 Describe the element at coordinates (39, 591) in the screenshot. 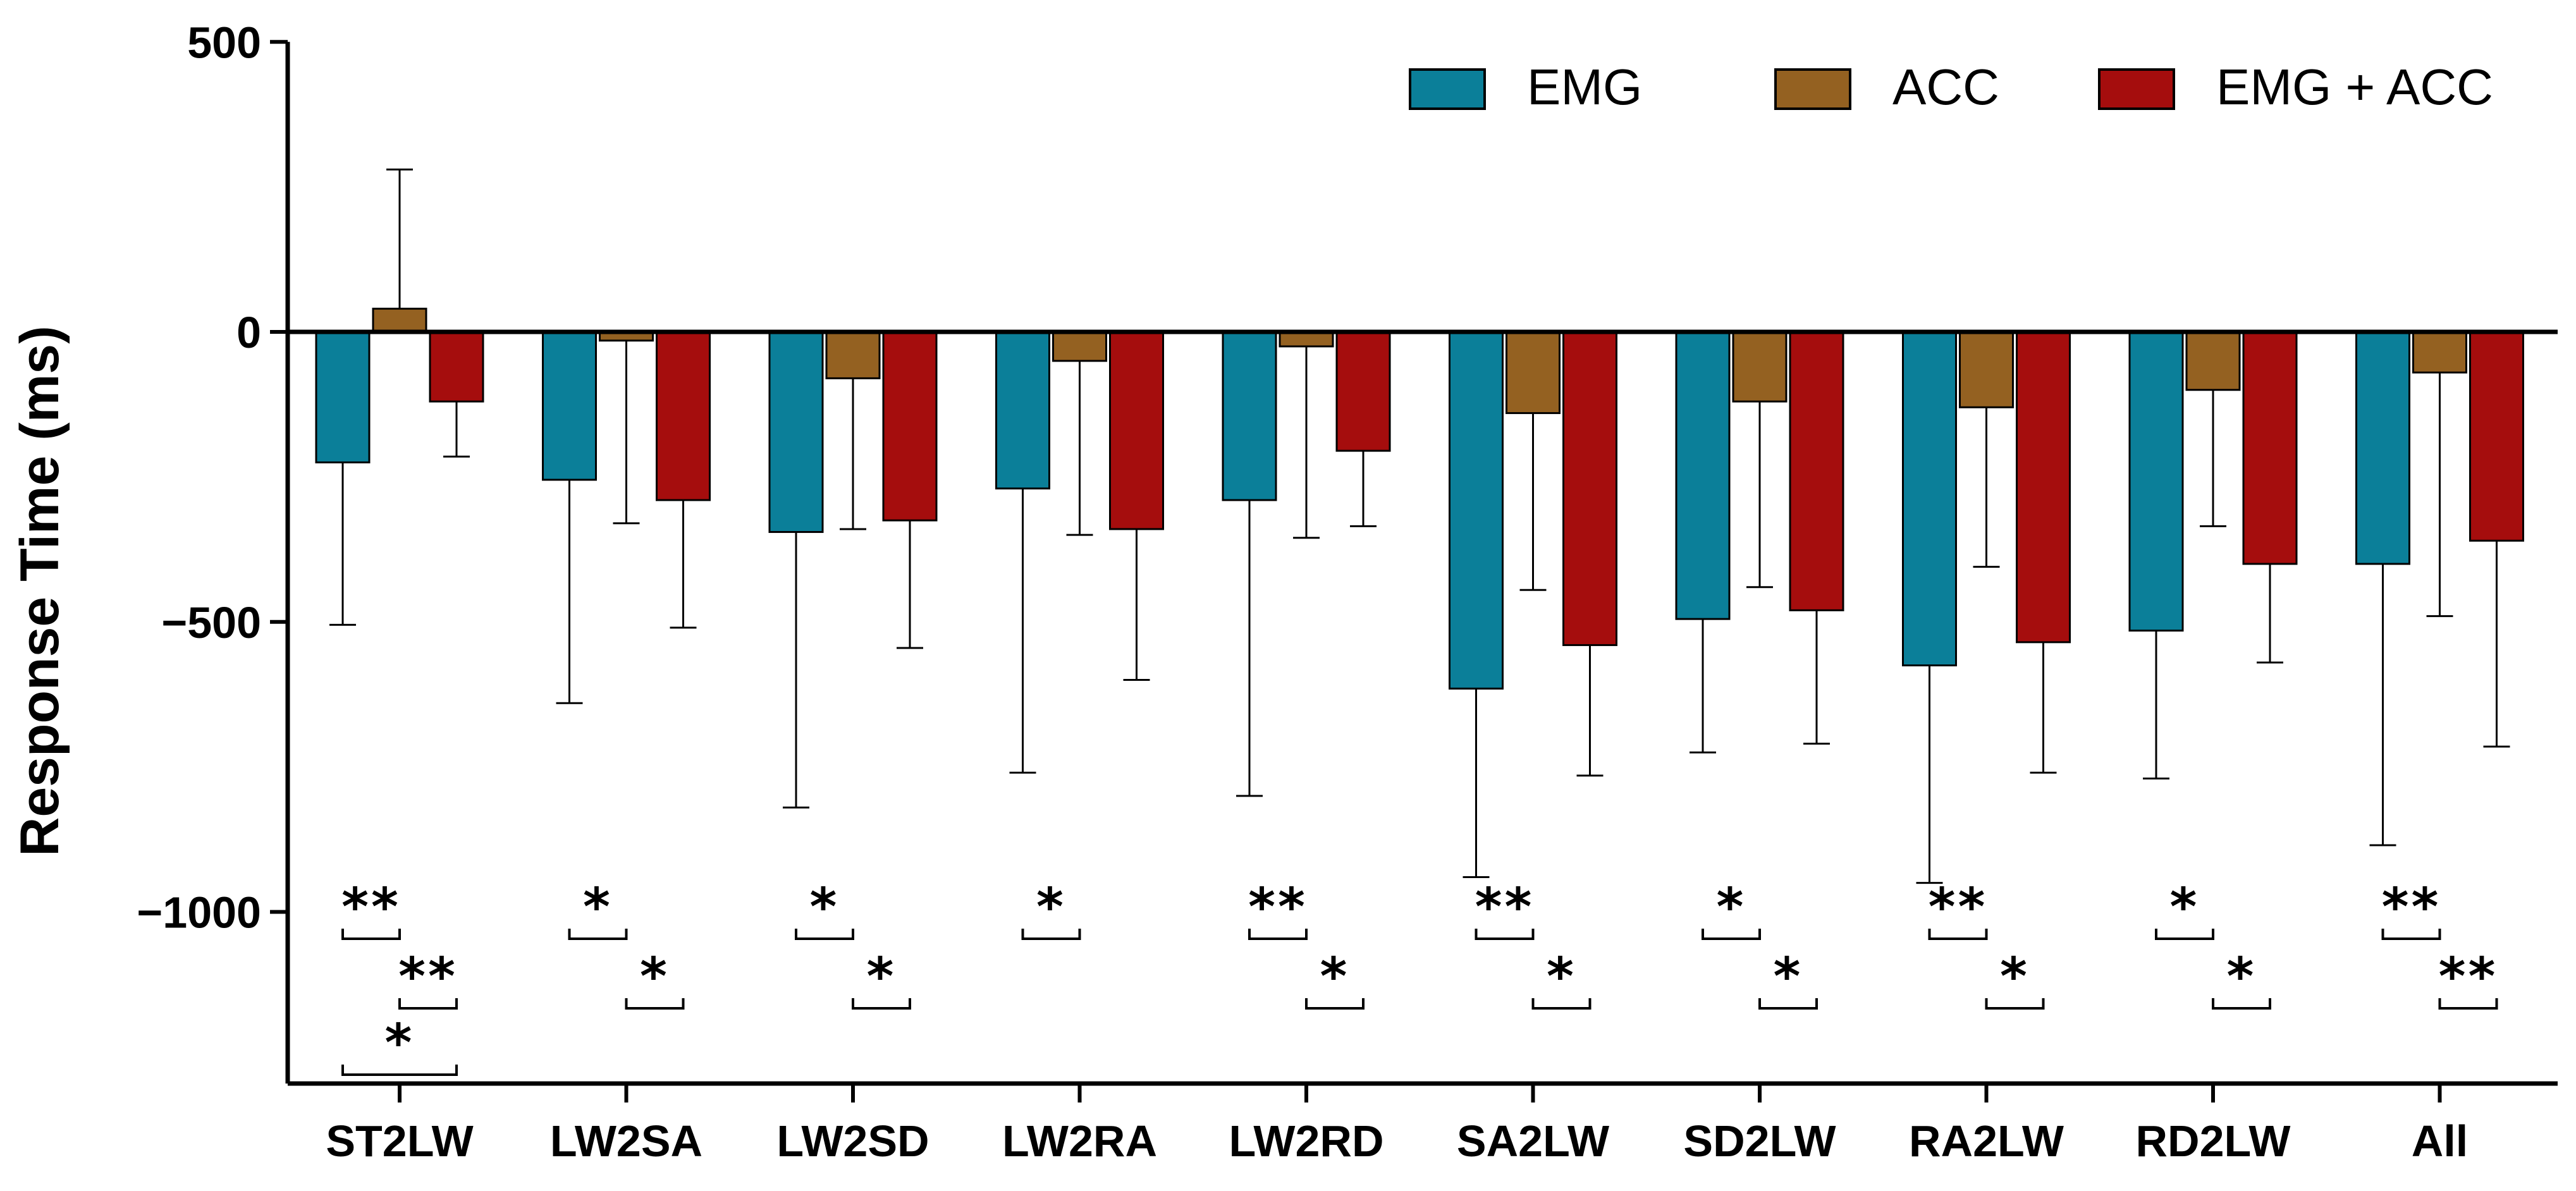

I see `y-axis-title: Response Time (ms)` at that location.